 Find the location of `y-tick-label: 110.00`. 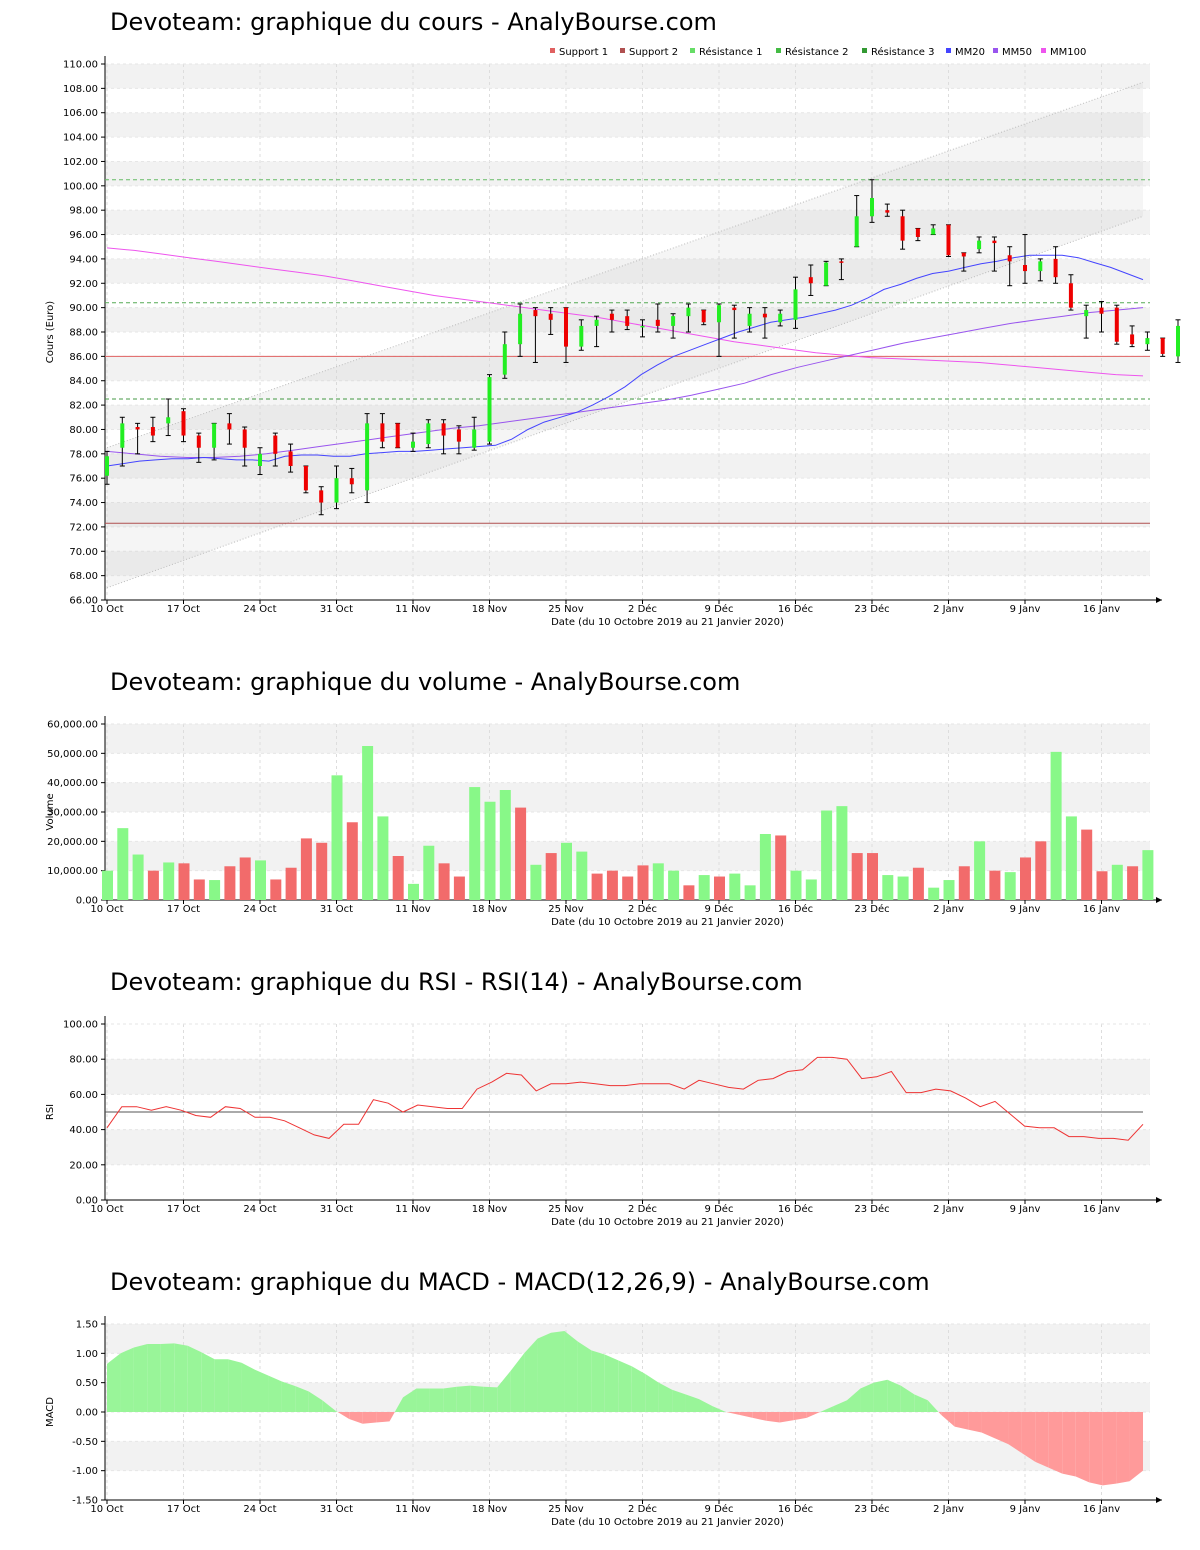

y-tick-label: 110.00 is located at coordinates (80, 65).